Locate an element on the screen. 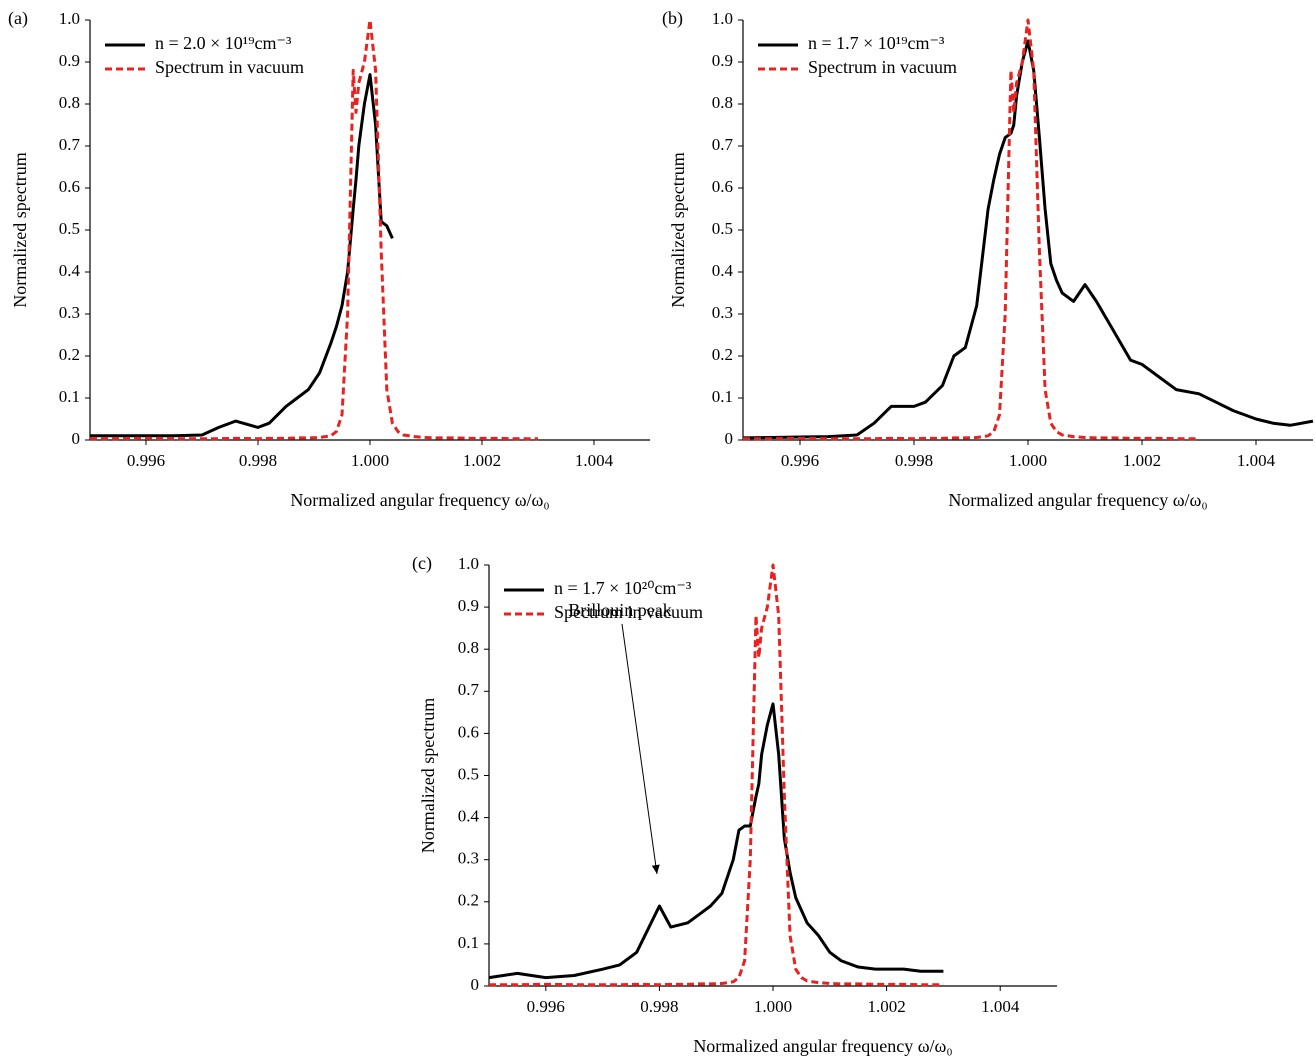  panel-label: (c) is located at coordinates (422, 563).